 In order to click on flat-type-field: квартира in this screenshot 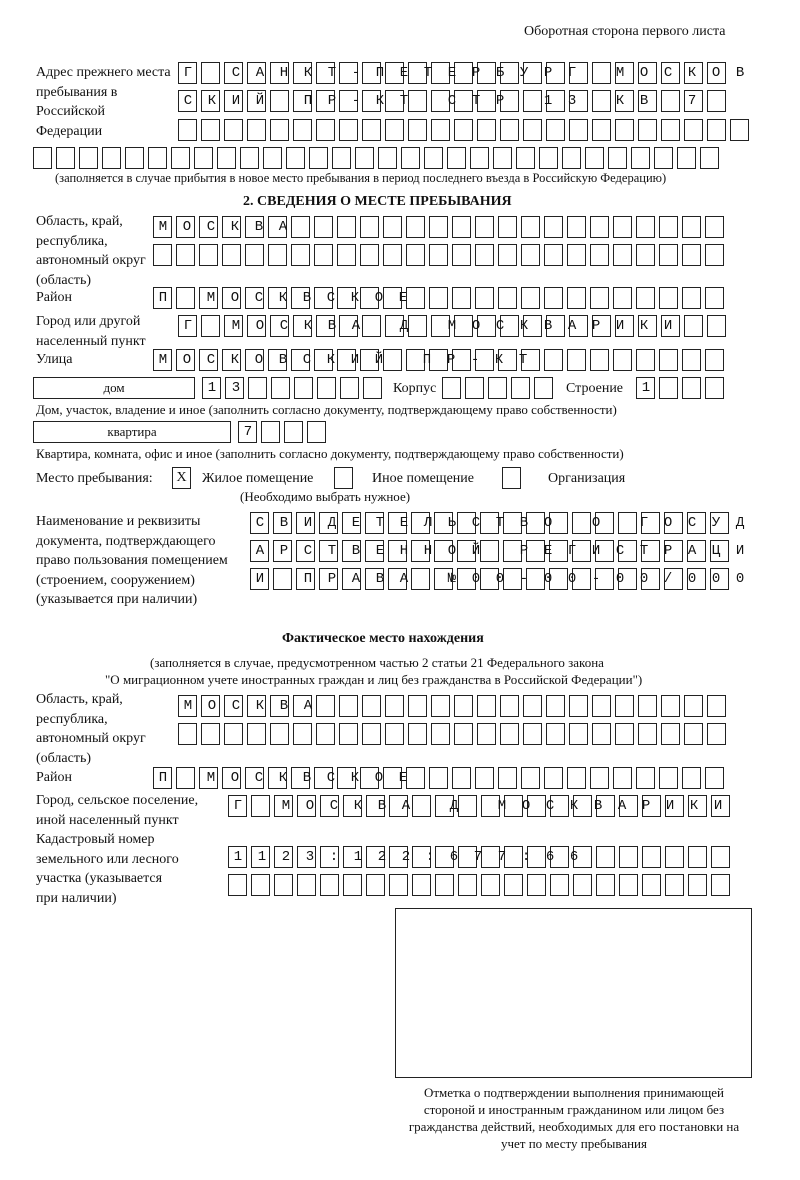, I will do `click(132, 432)`.